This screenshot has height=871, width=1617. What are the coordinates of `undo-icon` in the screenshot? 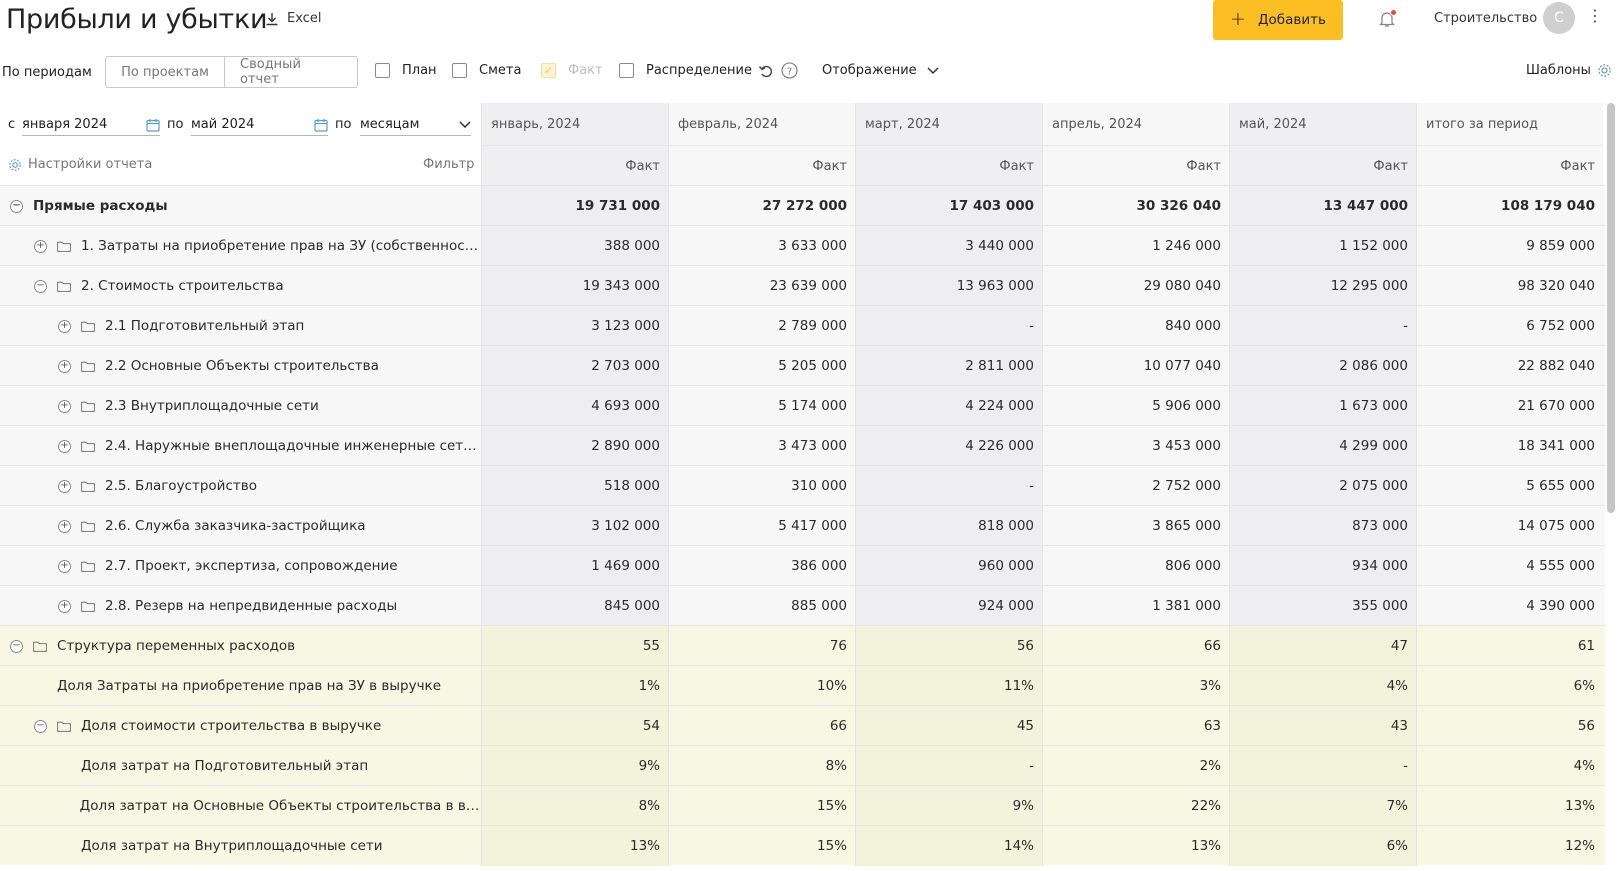 It's located at (766, 71).